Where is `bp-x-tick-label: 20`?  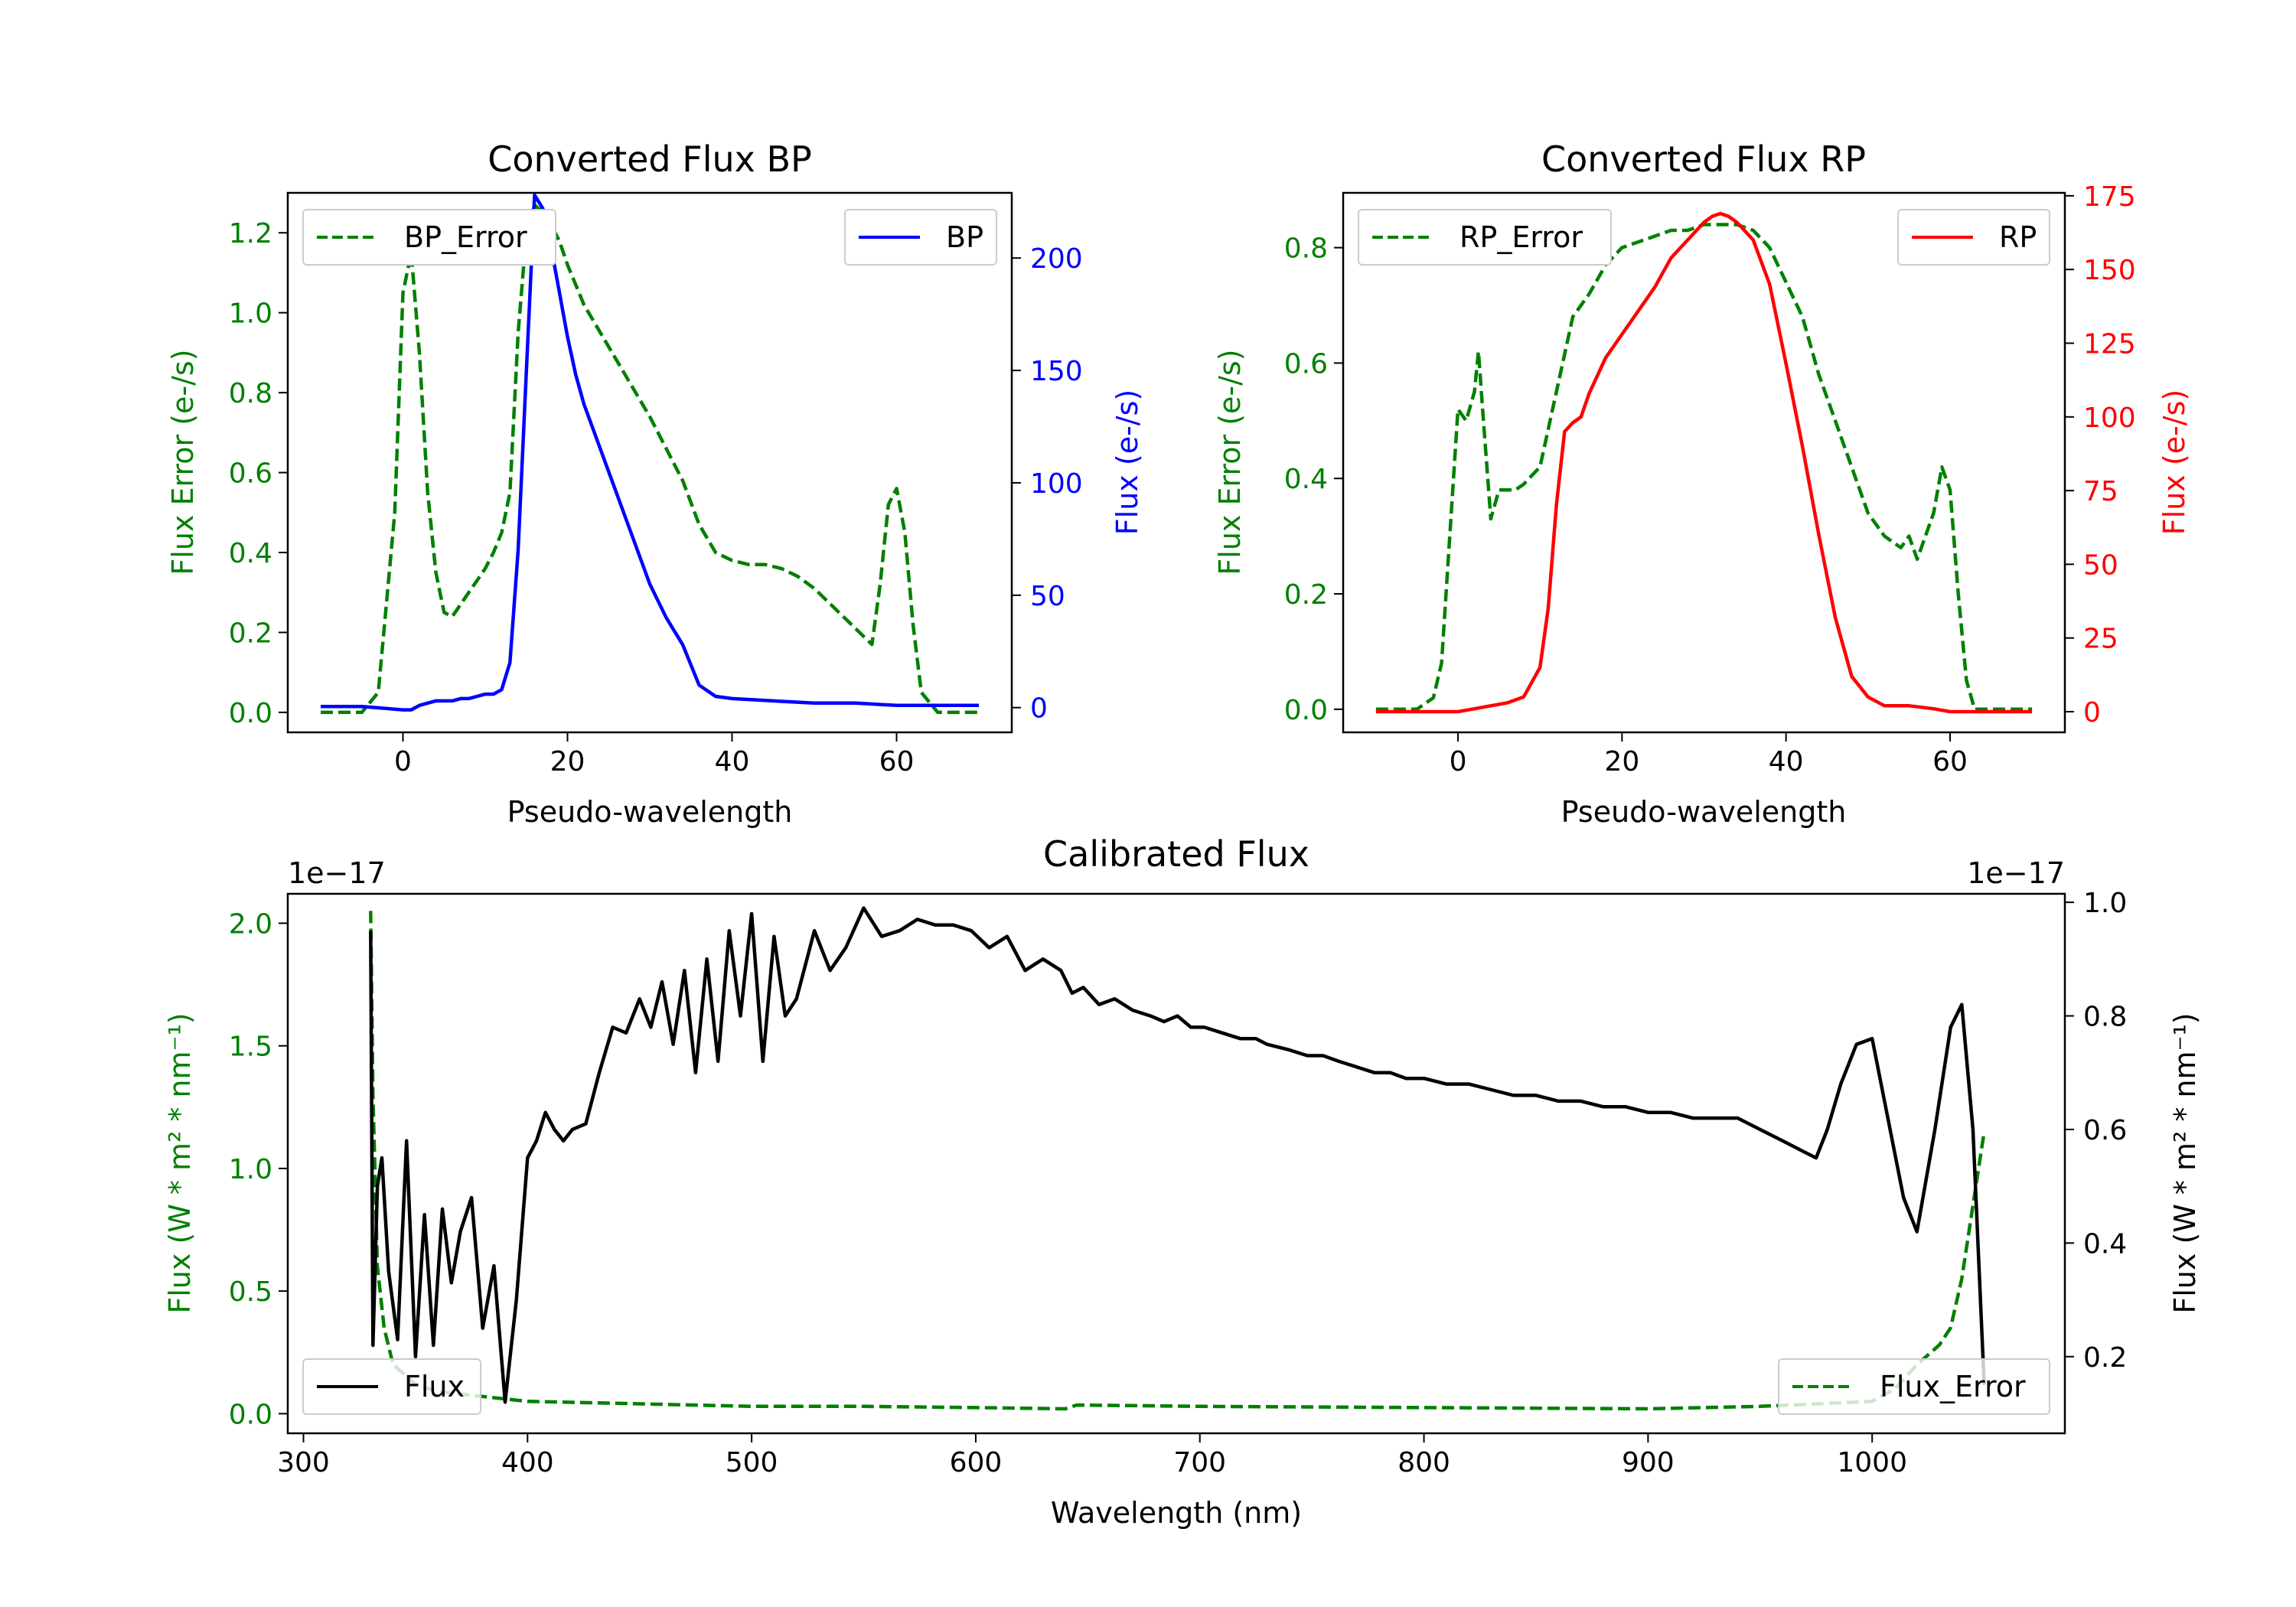
bp-x-tick-label: 20 is located at coordinates (567, 761).